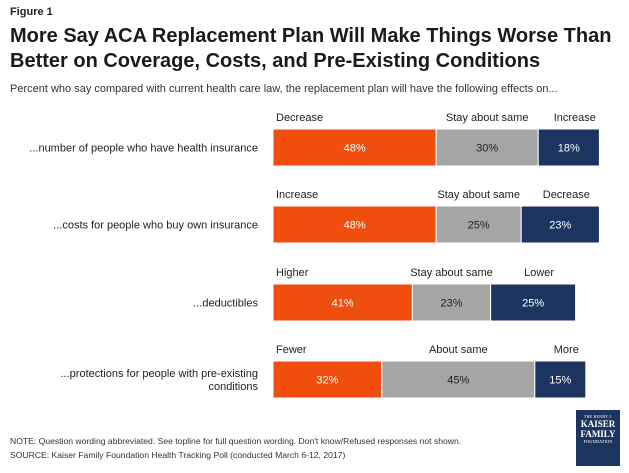 This screenshot has height=473, width=629. I want to click on logo-line-4: FOUNDATION, so click(598, 441).